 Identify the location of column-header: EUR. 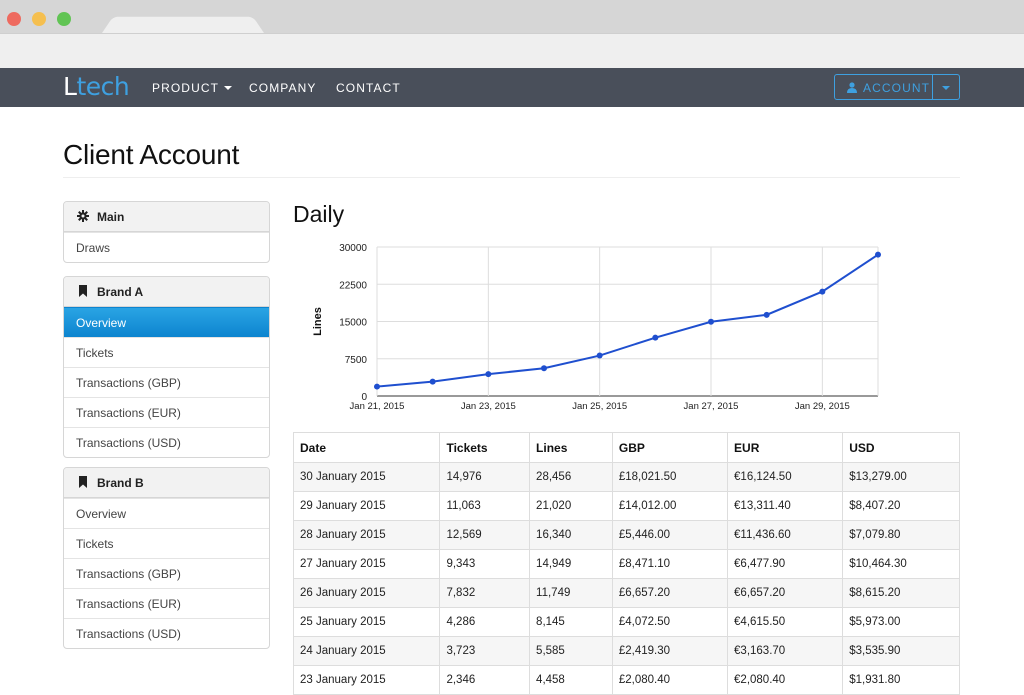
(785, 447).